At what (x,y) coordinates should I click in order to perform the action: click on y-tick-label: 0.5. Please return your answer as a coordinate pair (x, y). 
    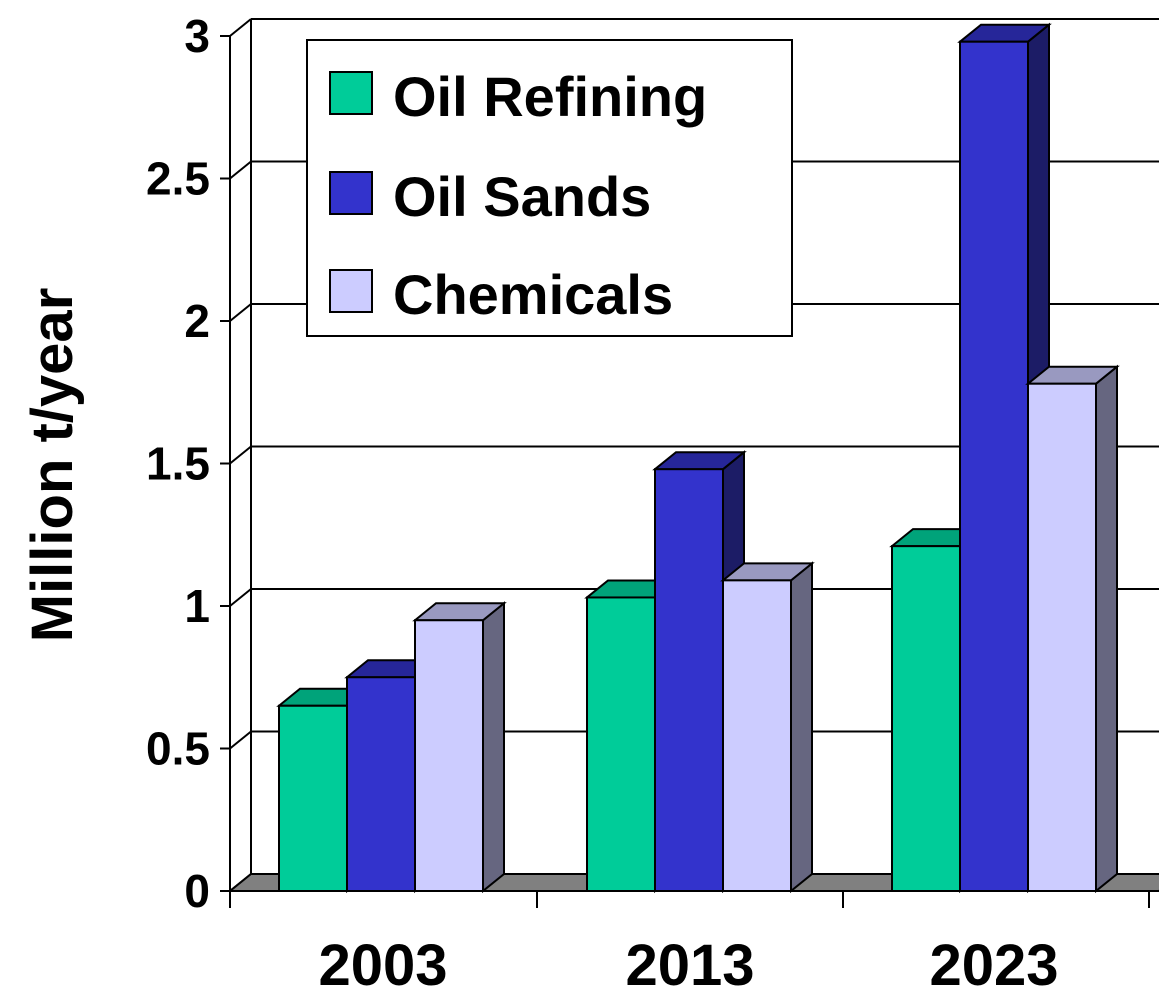
    Looking at the image, I should click on (178, 749).